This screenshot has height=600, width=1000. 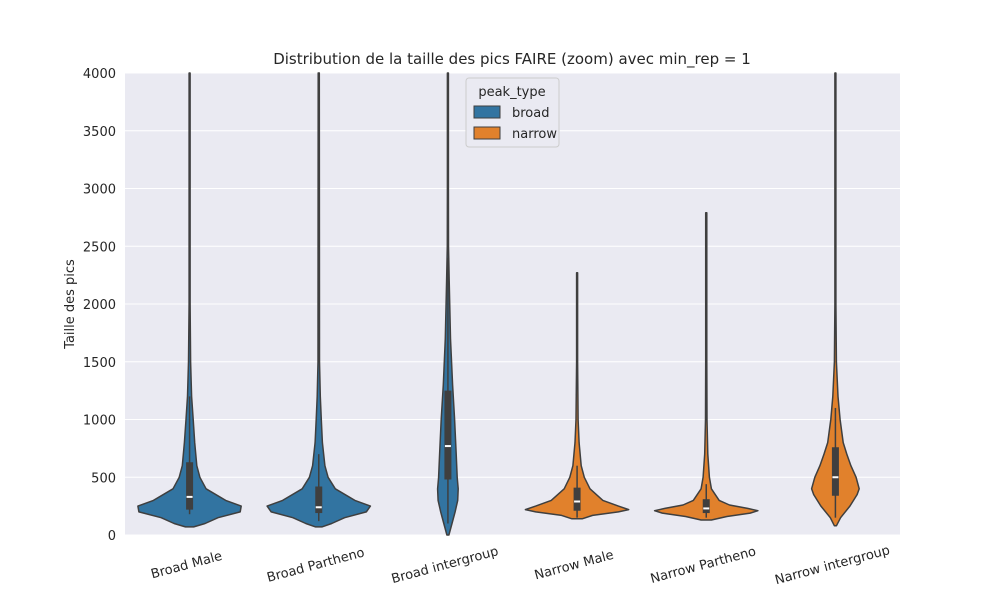 What do you see at coordinates (530, 113) in the screenshot?
I see `legend-label-broad: broad` at bounding box center [530, 113].